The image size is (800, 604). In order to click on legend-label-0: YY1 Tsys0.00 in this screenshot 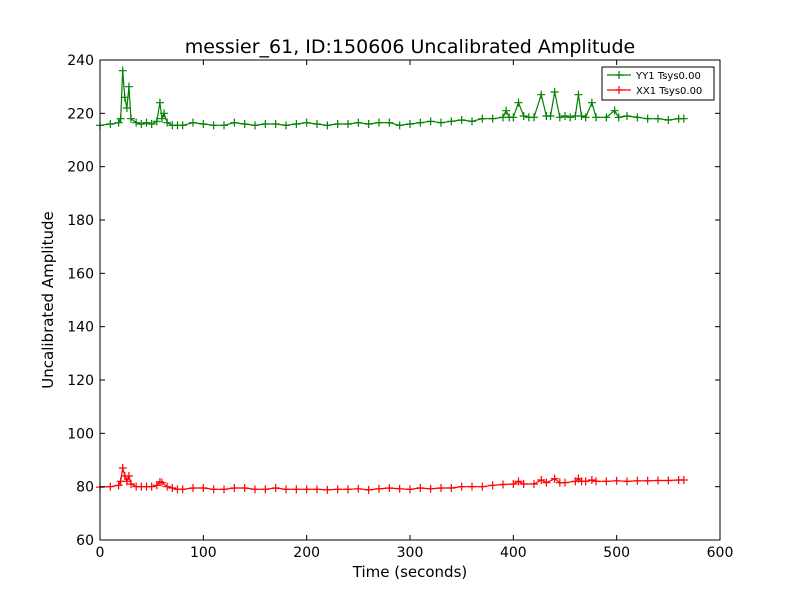, I will do `click(668, 76)`.